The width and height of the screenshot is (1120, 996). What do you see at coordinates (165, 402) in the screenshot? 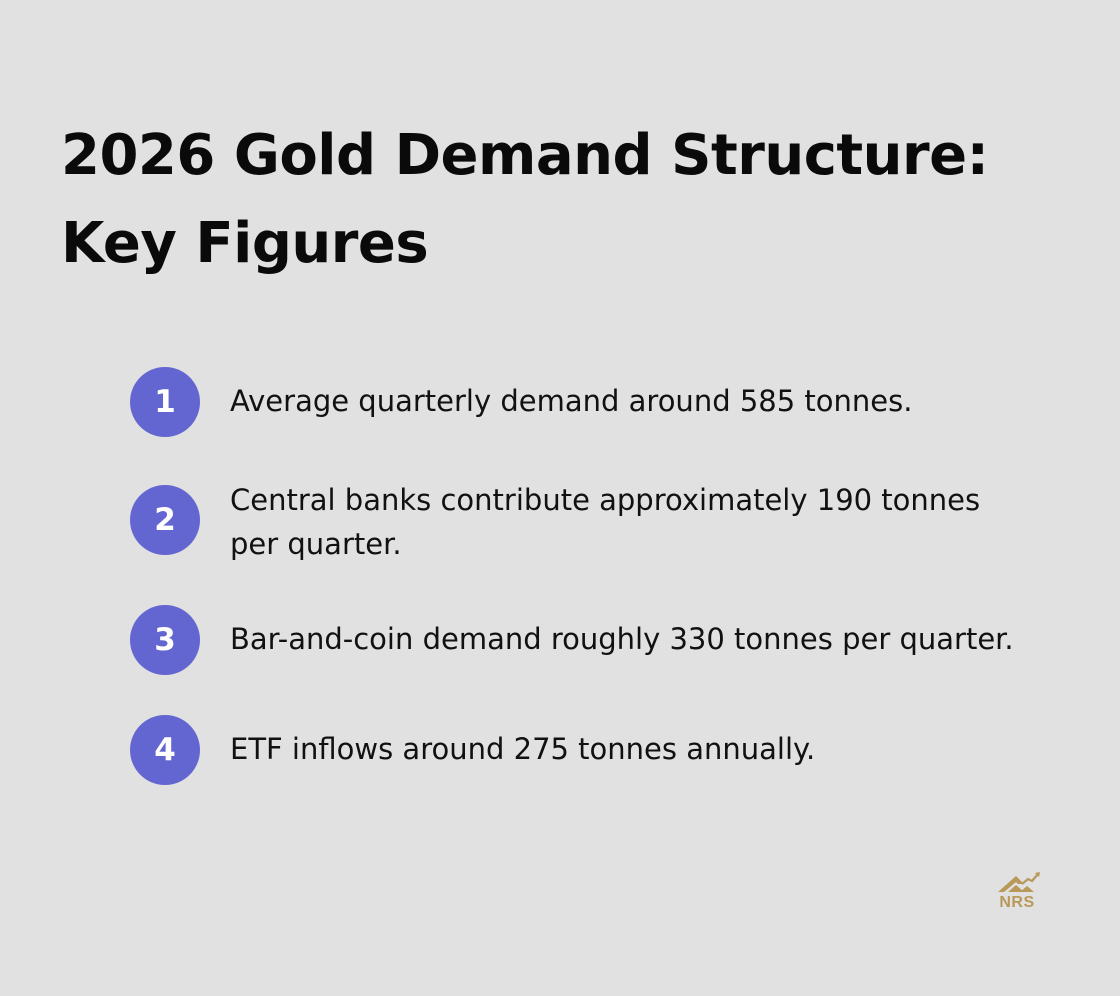
I see `number-badge: 1` at bounding box center [165, 402].